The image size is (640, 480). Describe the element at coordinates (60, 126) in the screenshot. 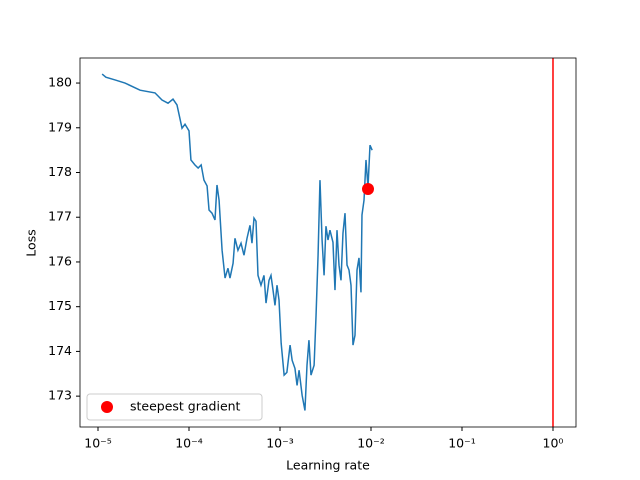

I see `y-tick-label: 179` at that location.